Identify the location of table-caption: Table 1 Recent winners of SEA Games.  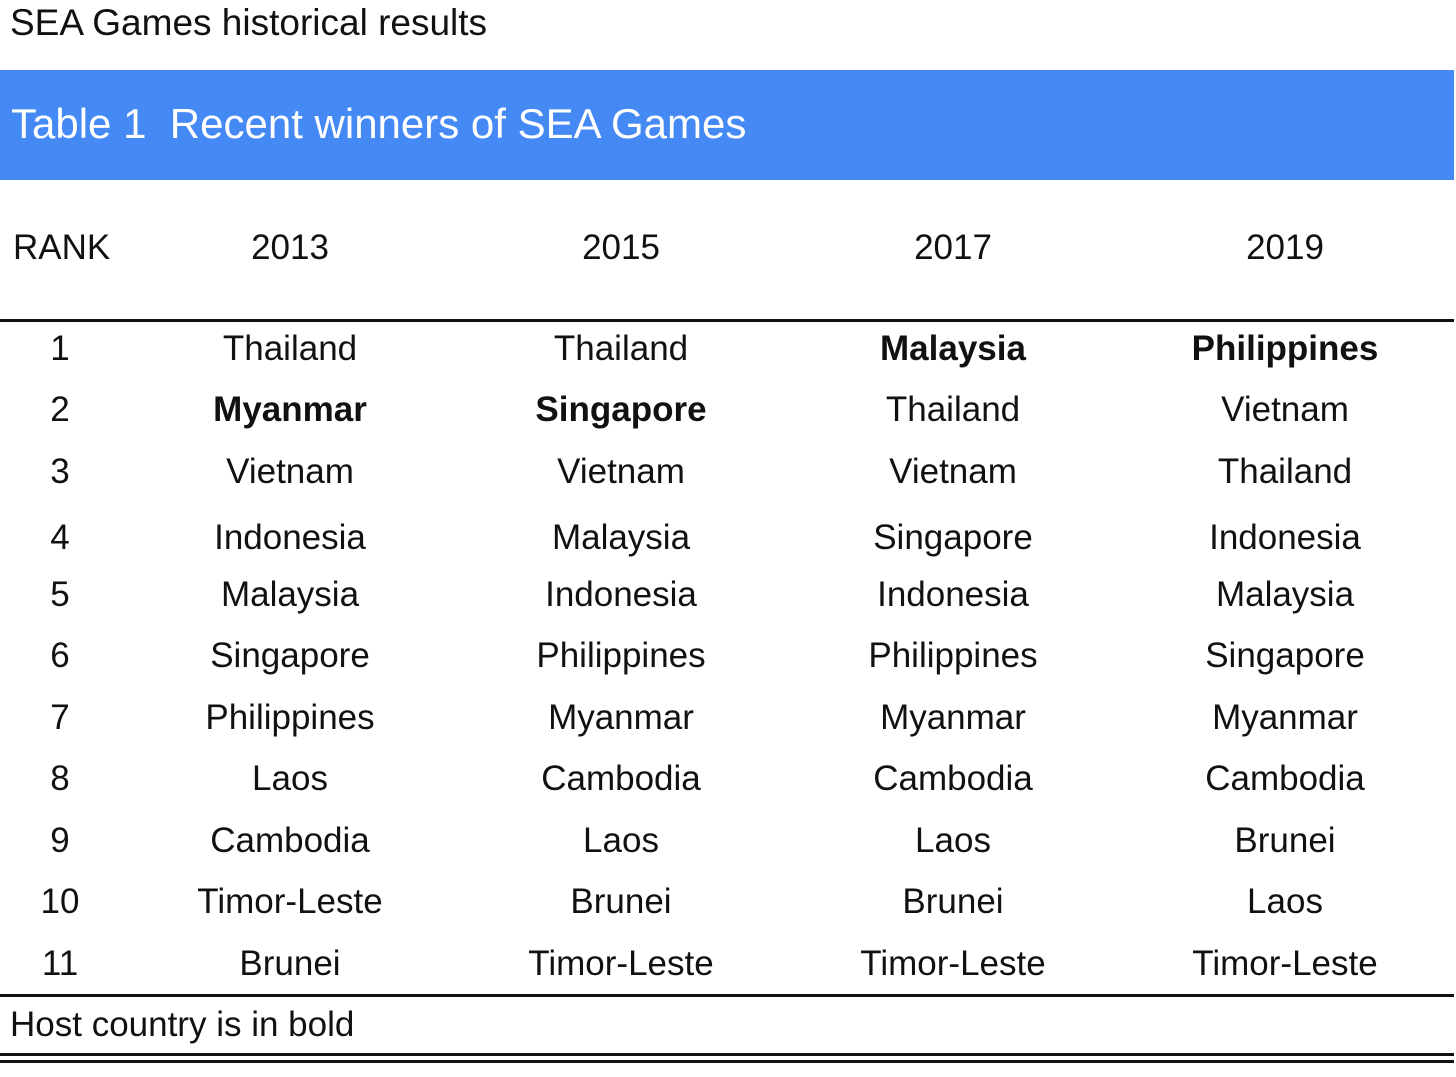
(378, 124).